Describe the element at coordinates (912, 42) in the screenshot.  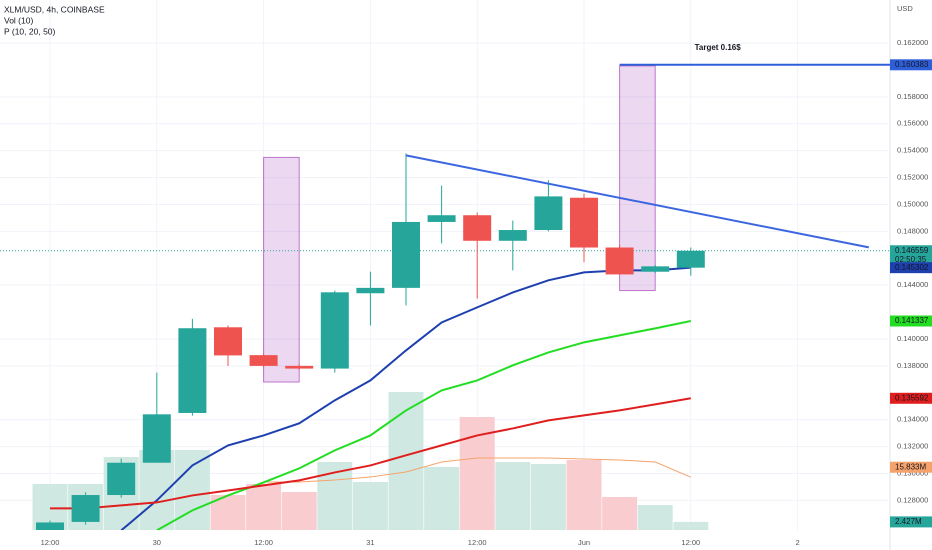
I see `y-tick-label: 0.162000` at that location.